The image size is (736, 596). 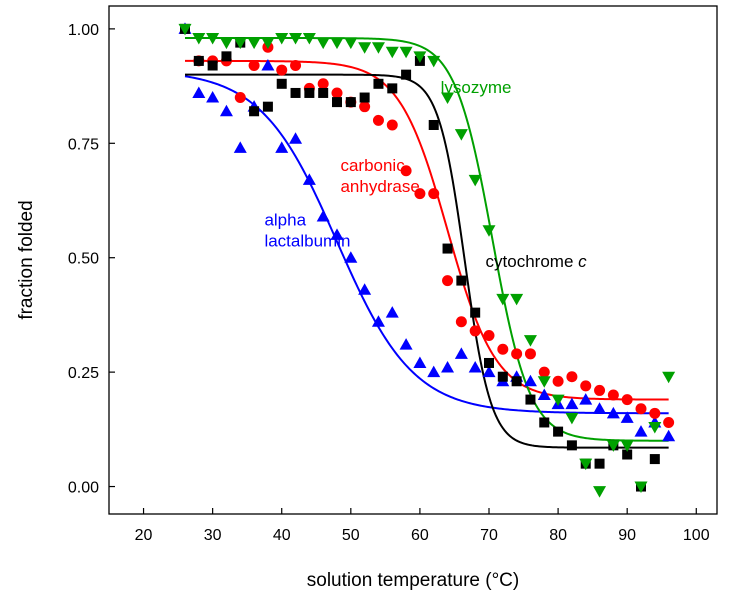 I want to click on x-tick-label: 60, so click(x=420, y=535).